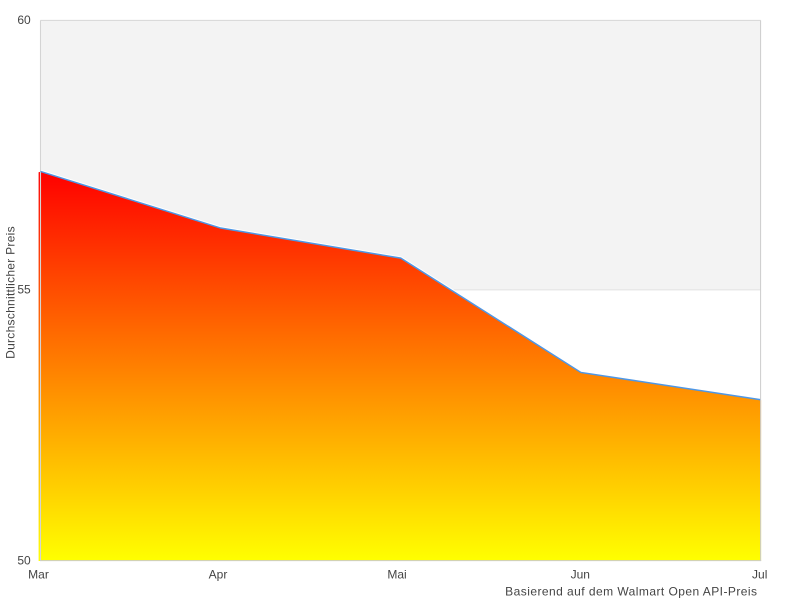 This screenshot has width=800, height=600. What do you see at coordinates (24, 20) in the screenshot?
I see `svg-text: 60` at bounding box center [24, 20].